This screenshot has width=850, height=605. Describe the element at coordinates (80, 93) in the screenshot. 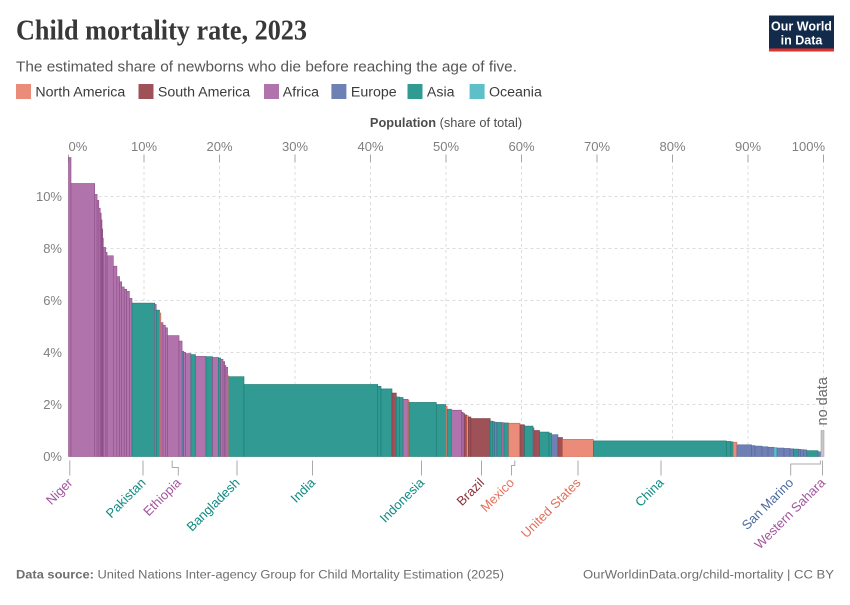

I see `svg-text: North America` at that location.